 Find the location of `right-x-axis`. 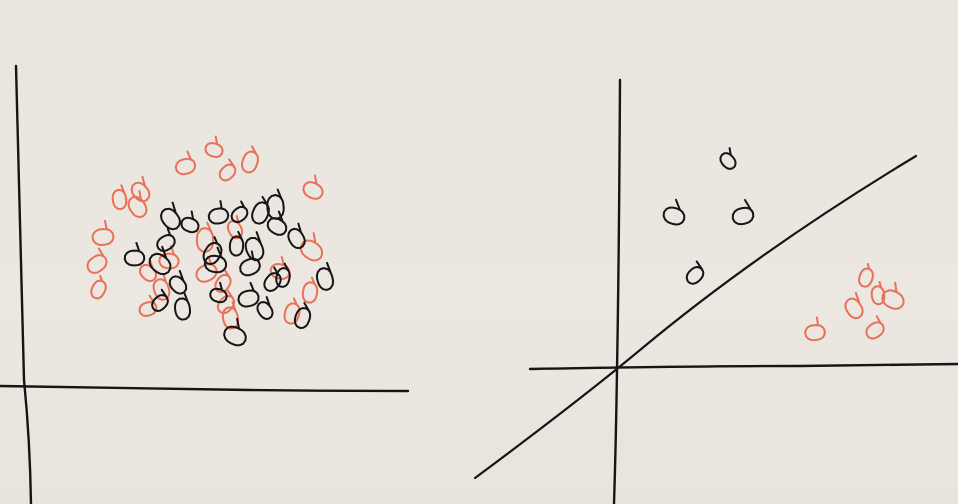

right-x-axis is located at coordinates (743, 366).